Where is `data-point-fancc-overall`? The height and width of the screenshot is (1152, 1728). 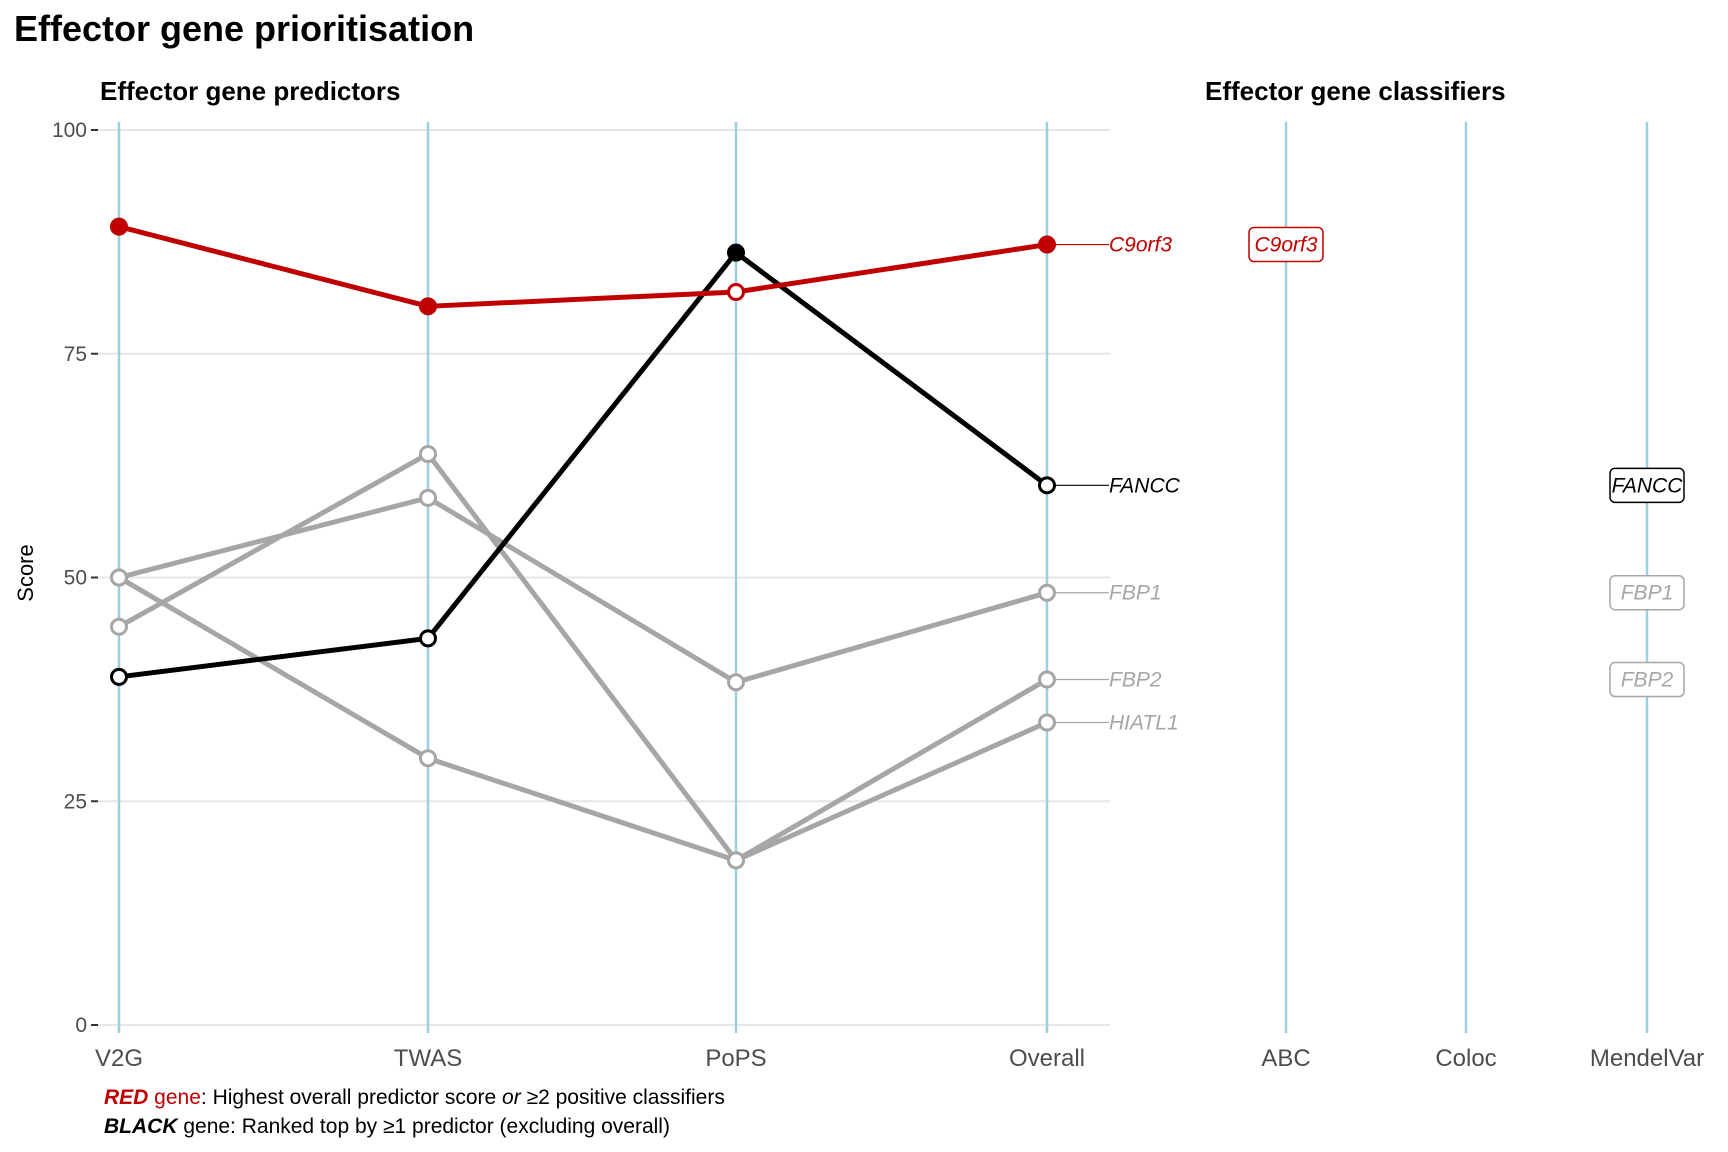
data-point-fancc-overall is located at coordinates (1047, 485).